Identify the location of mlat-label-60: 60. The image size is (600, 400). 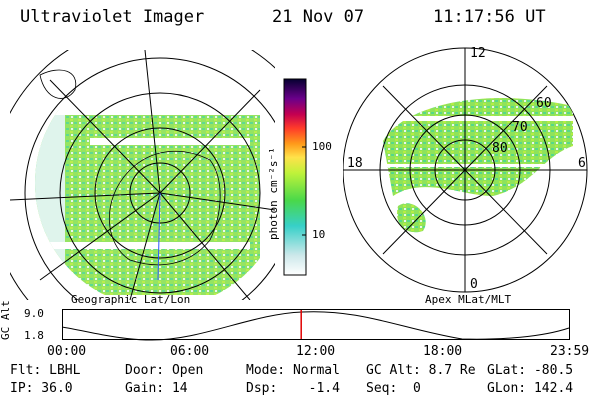
(544, 103).